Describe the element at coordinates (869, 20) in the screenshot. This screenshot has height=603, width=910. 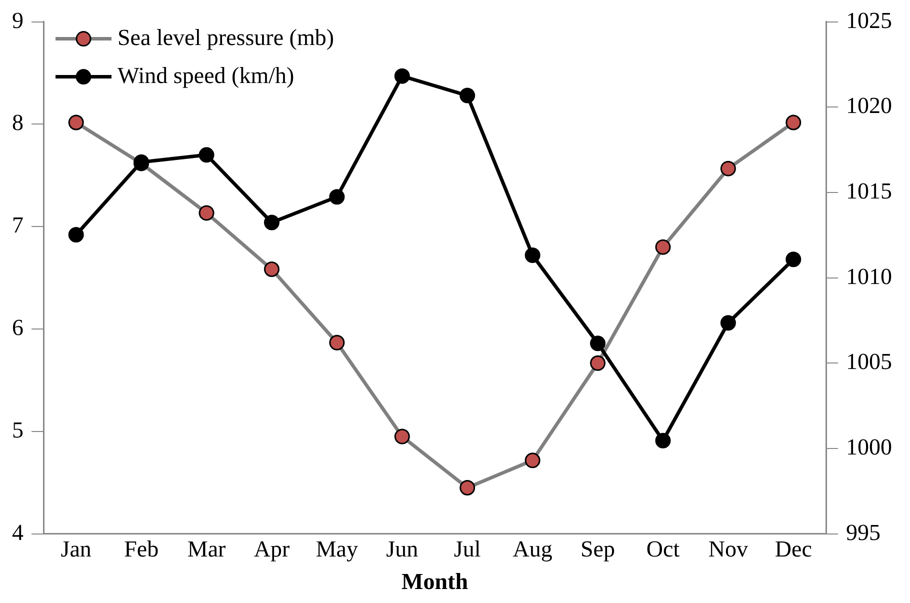
I see `y2-tick-label: 1025` at that location.